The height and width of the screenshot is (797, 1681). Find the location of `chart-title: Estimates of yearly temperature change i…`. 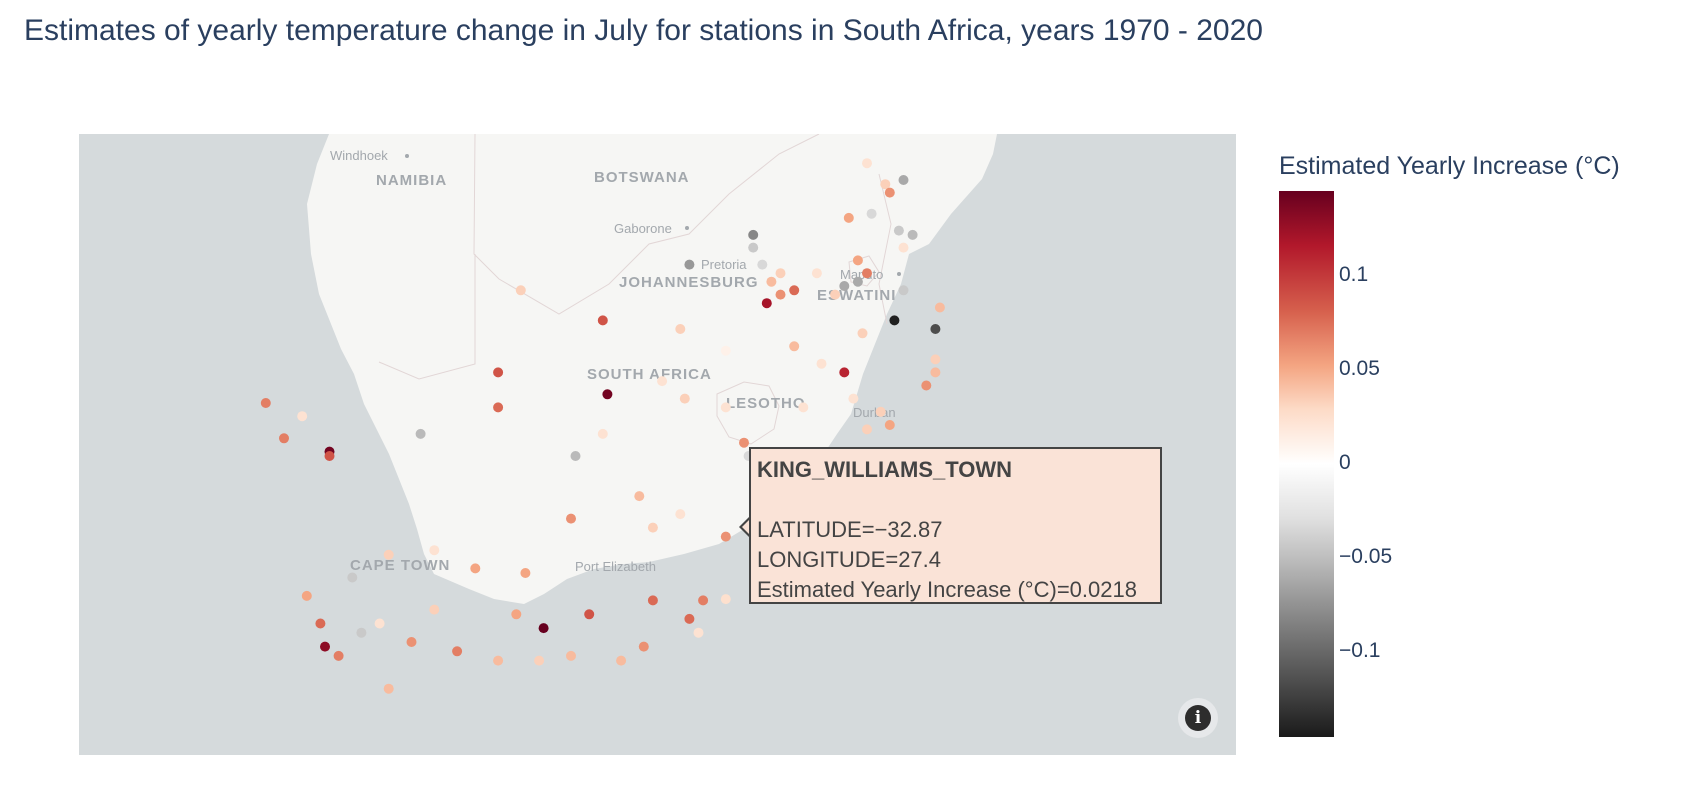

chart-title: Estimates of yearly temperature change i… is located at coordinates (643, 30).